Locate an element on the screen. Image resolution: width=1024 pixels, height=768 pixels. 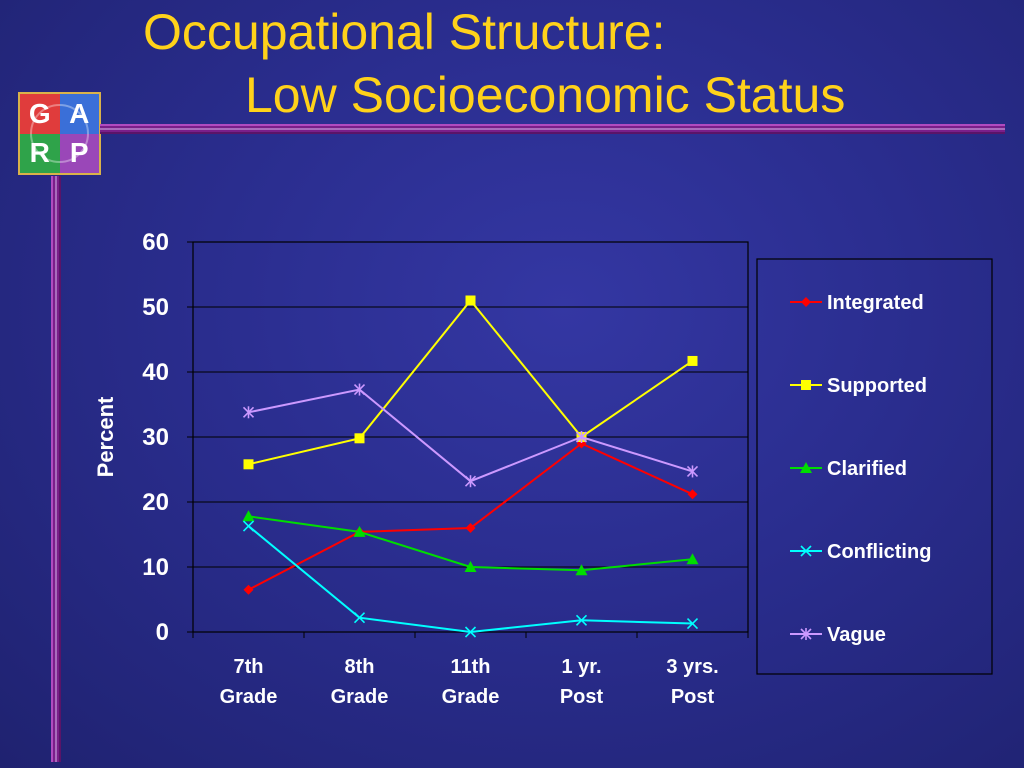
legend-label: Supported is located at coordinates (877, 386).